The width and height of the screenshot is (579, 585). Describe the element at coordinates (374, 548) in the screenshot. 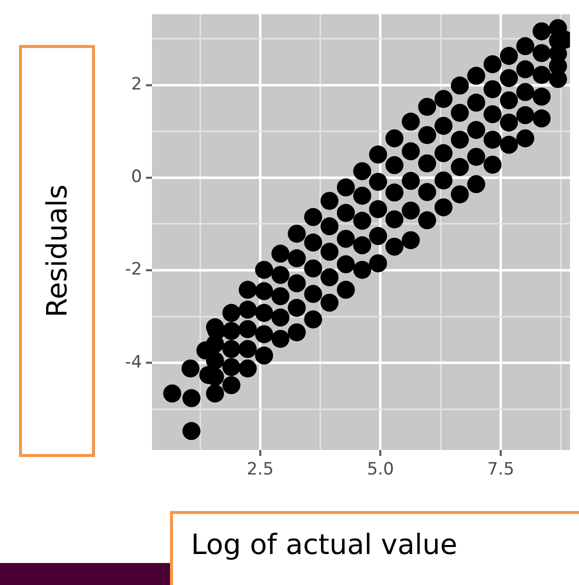

I see `x-axis-title: Log of actual value` at that location.